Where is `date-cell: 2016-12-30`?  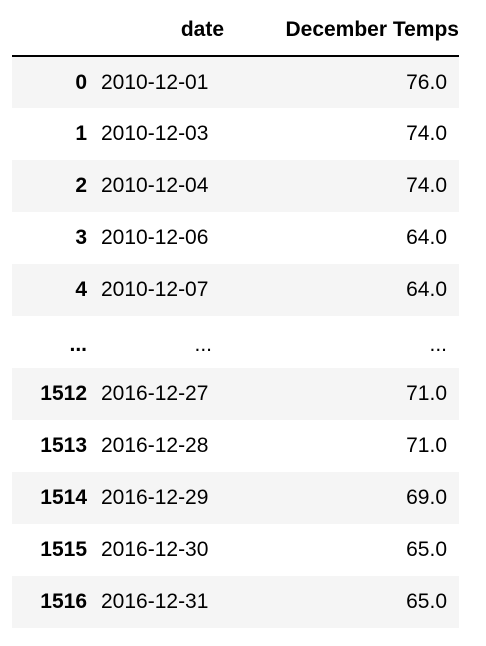
date-cell: 2016-12-30 is located at coordinates (155, 549).